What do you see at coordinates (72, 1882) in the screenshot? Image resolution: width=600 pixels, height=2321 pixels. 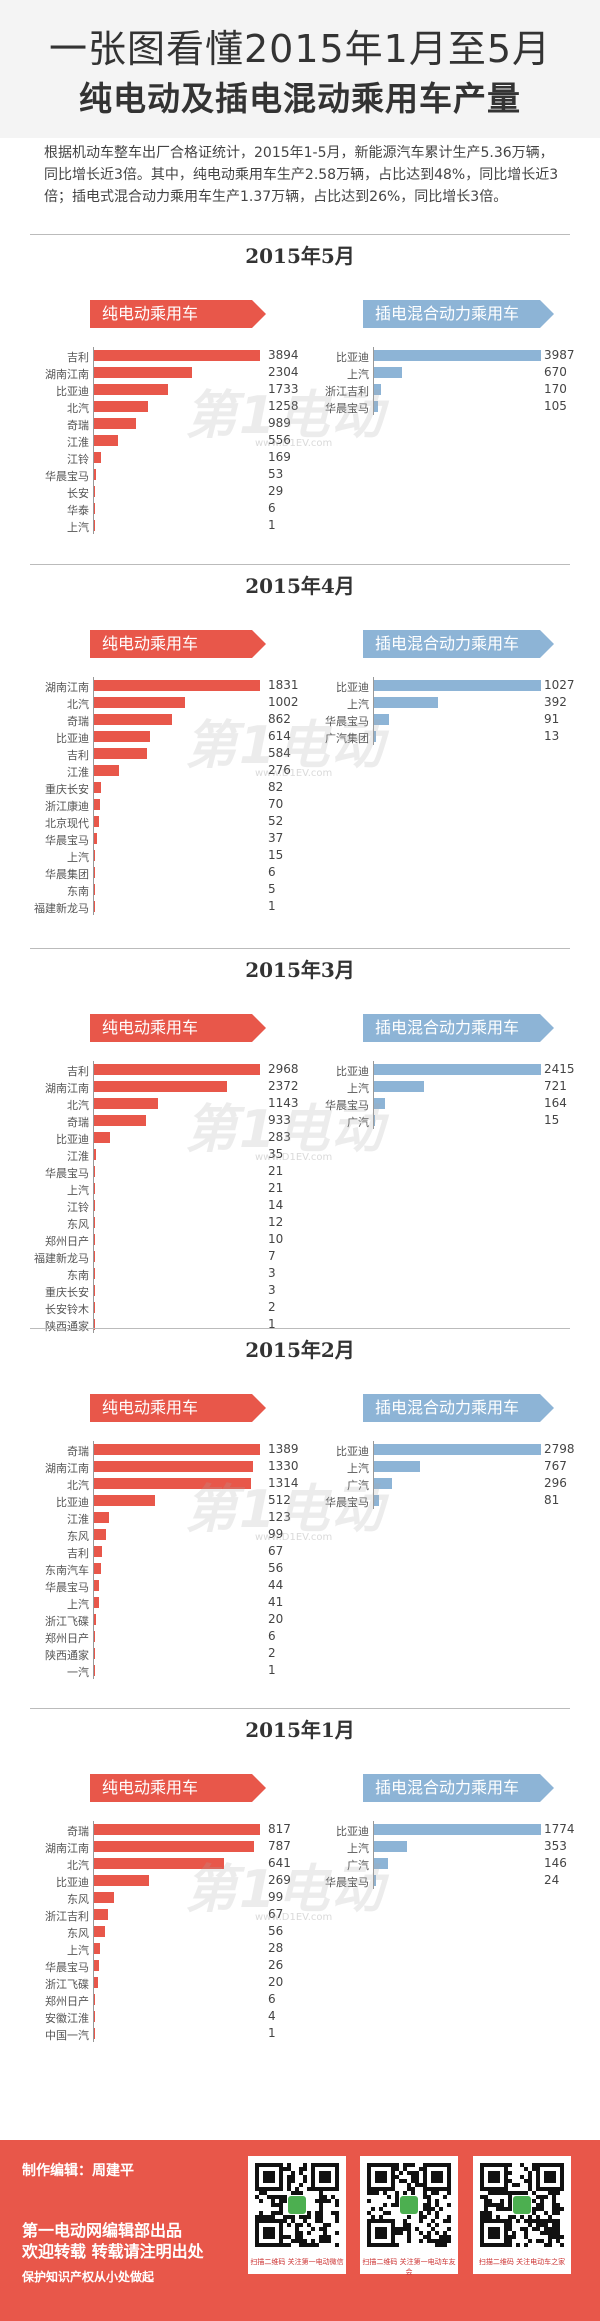 I see `ev-category-label: 比亚迪` at bounding box center [72, 1882].